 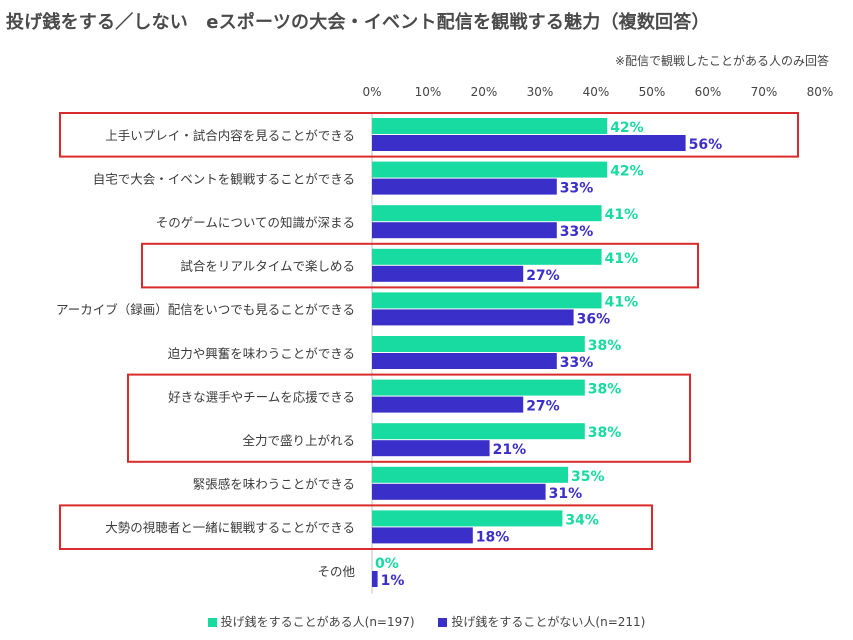 I want to click on category-label: 緊張感を味わうことができる, so click(x=274, y=484).